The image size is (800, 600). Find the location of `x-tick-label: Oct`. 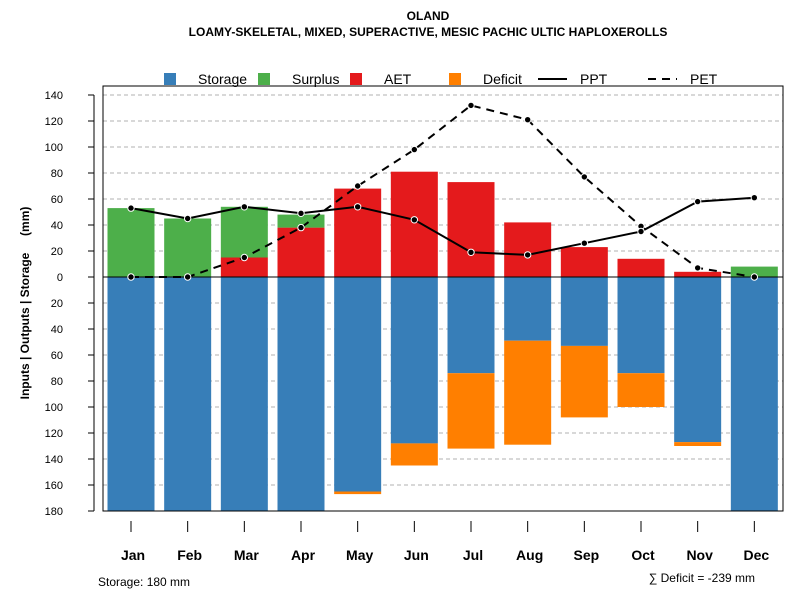

x-tick-label: Oct is located at coordinates (643, 555).